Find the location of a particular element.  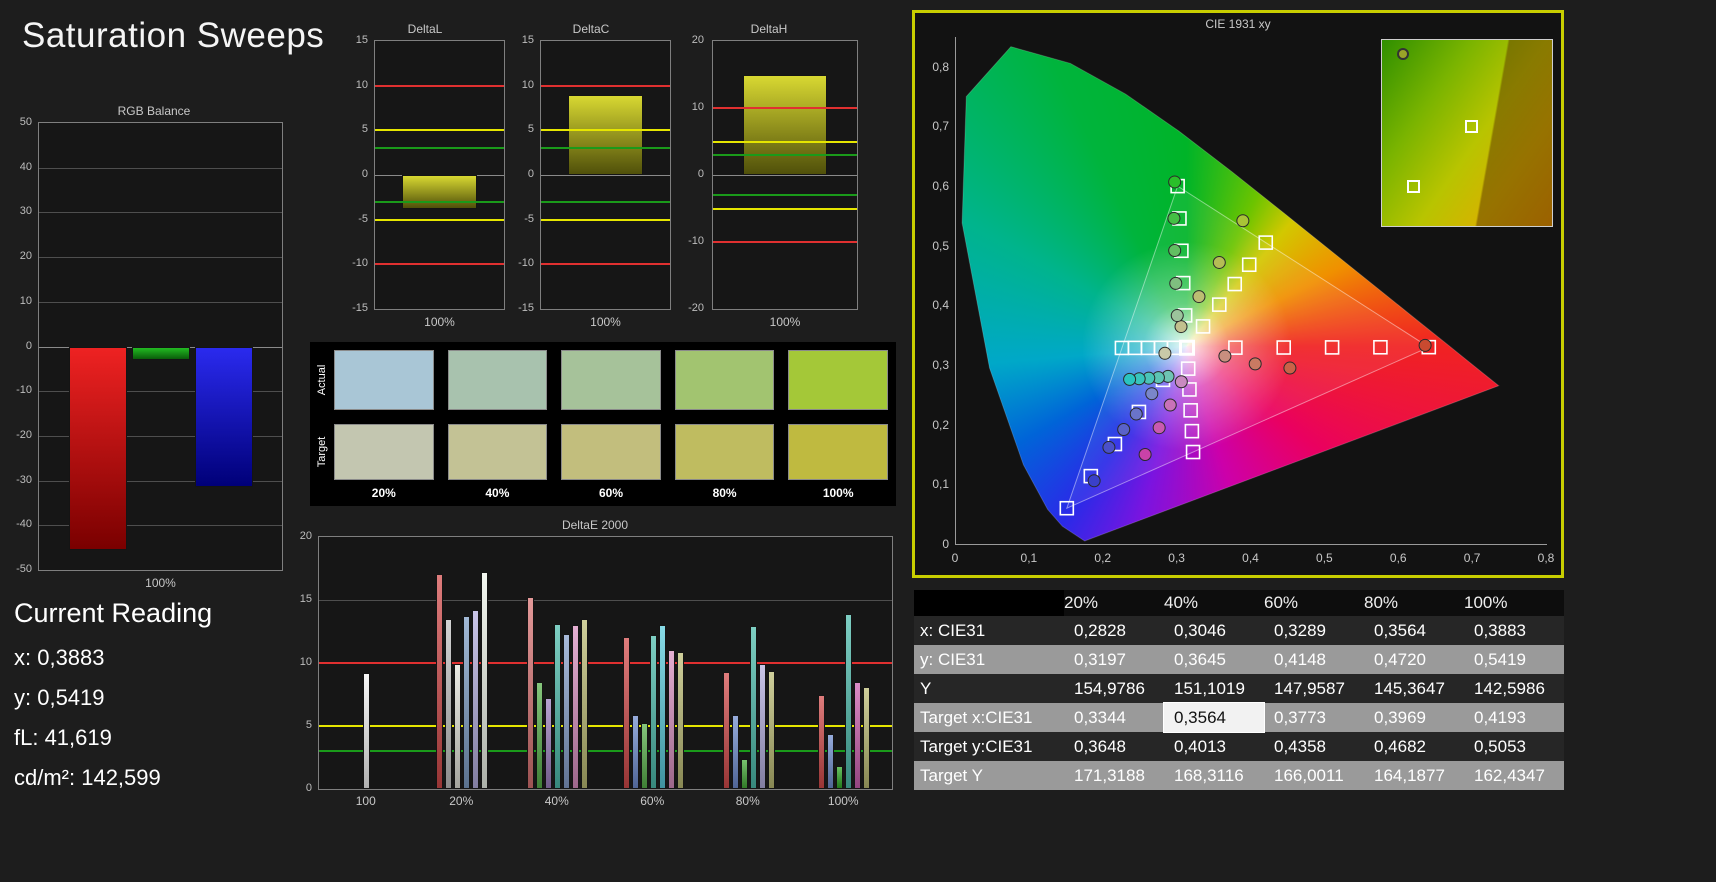

table-cell: 154,9786 is located at coordinates (1109, 688).